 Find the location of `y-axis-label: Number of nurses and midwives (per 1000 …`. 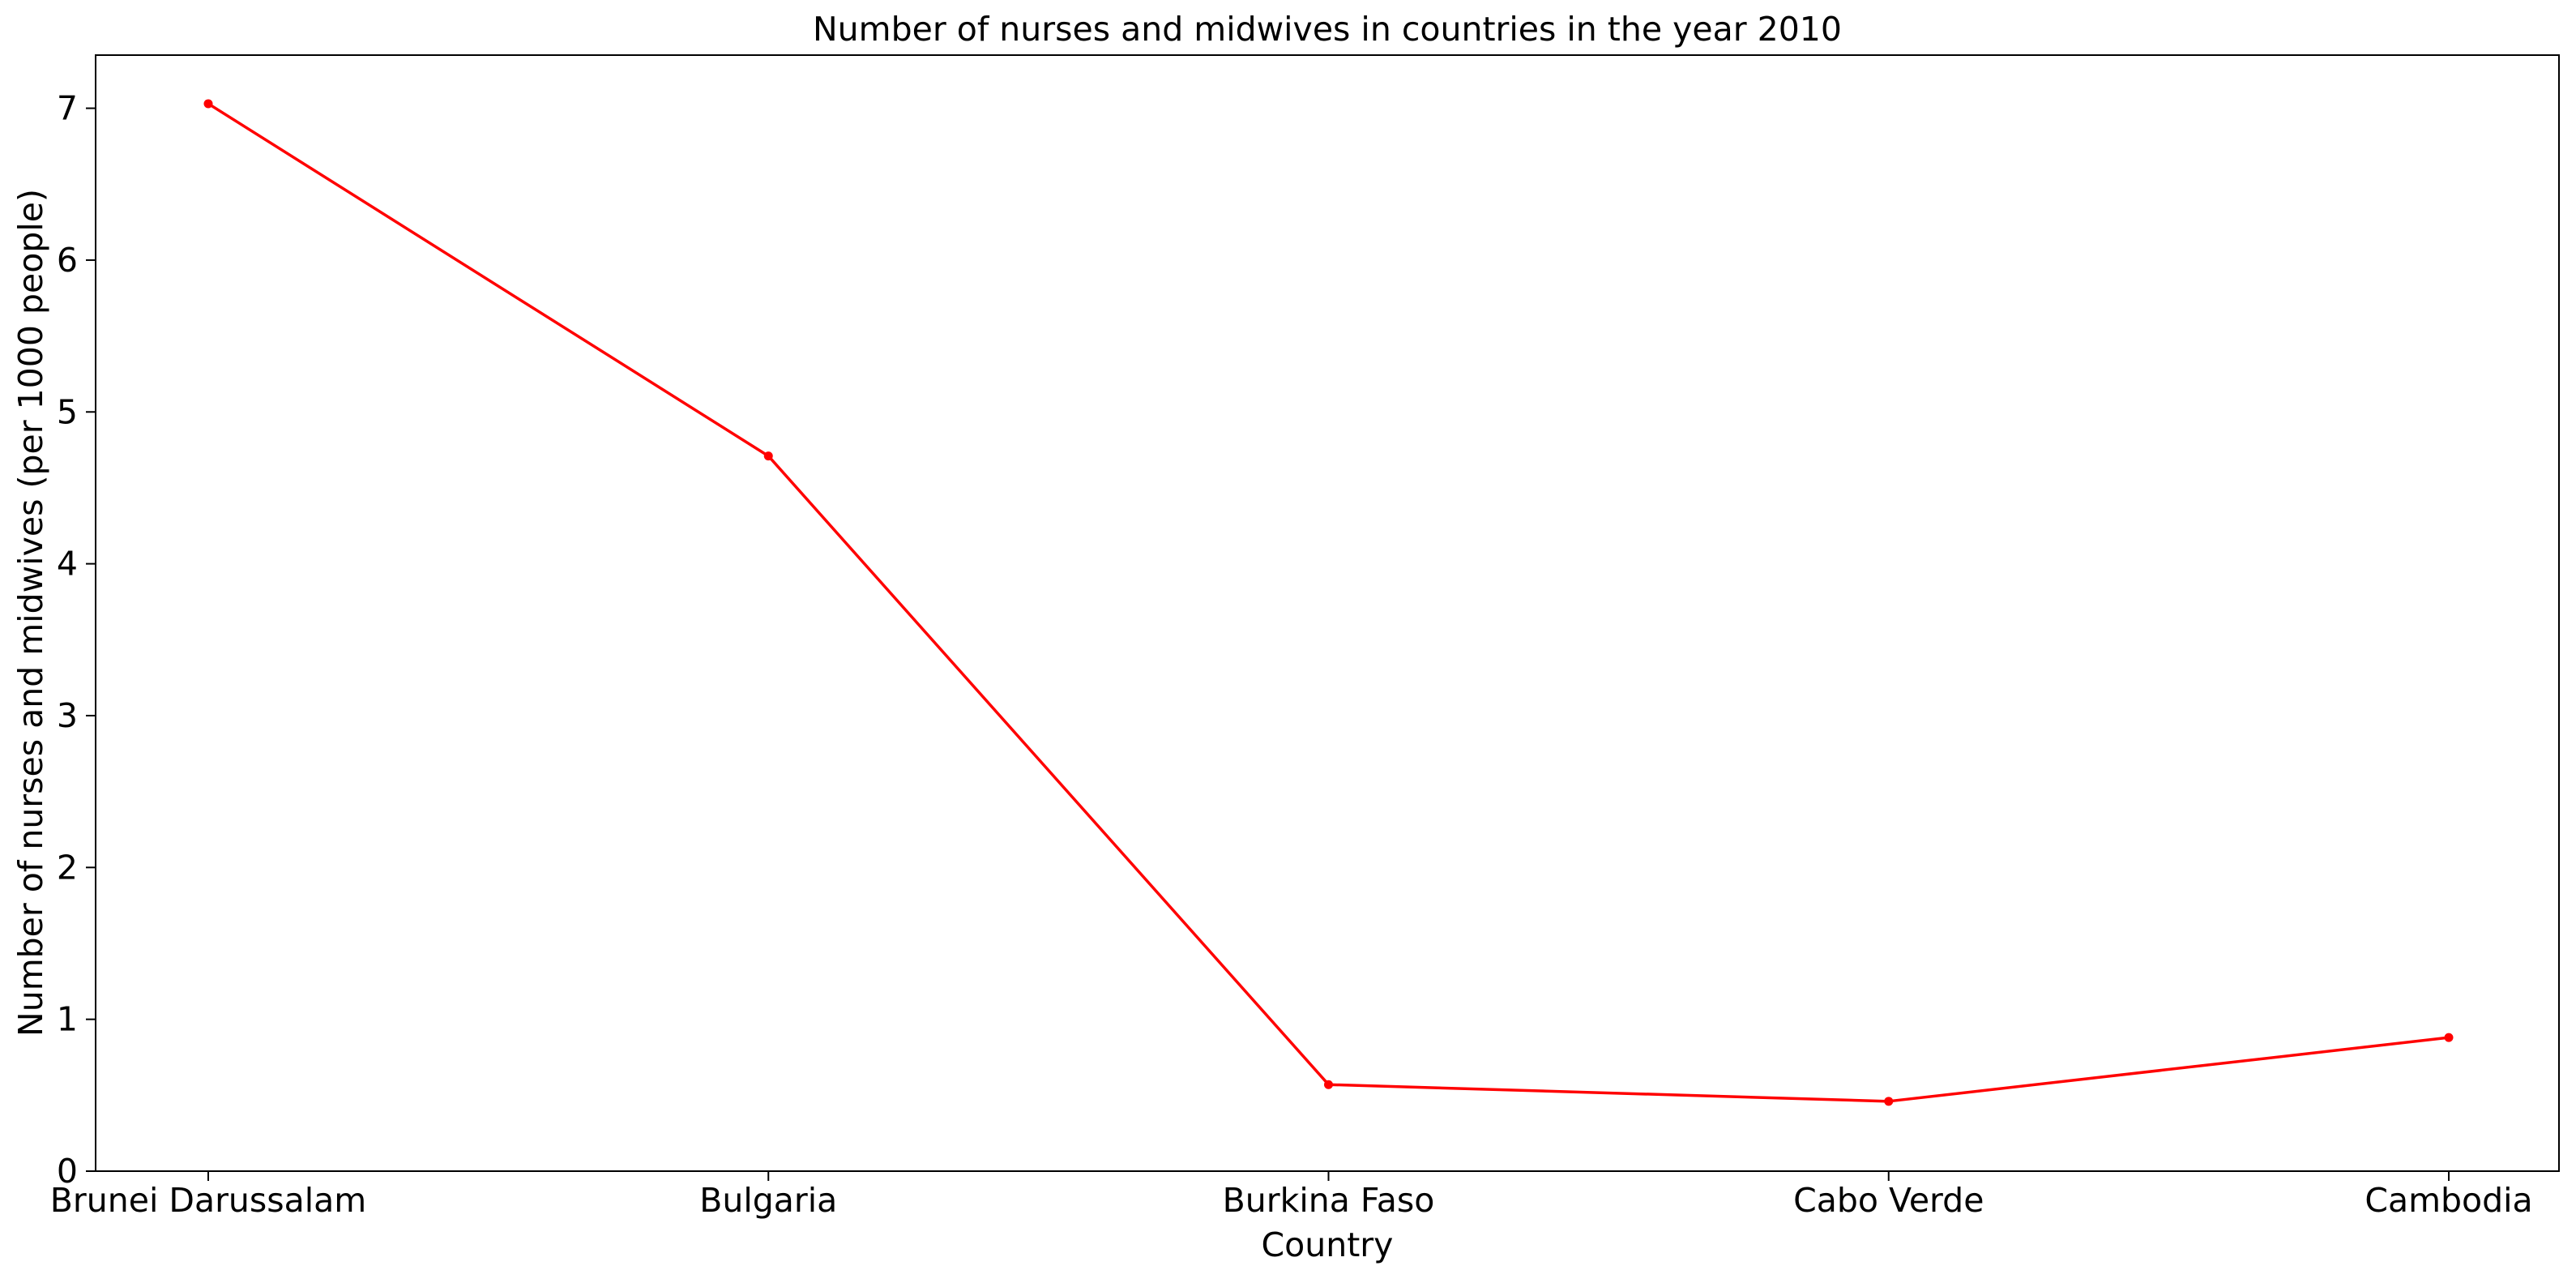

y-axis-label: Number of nurses and midwives (per 1000 … is located at coordinates (30, 613).